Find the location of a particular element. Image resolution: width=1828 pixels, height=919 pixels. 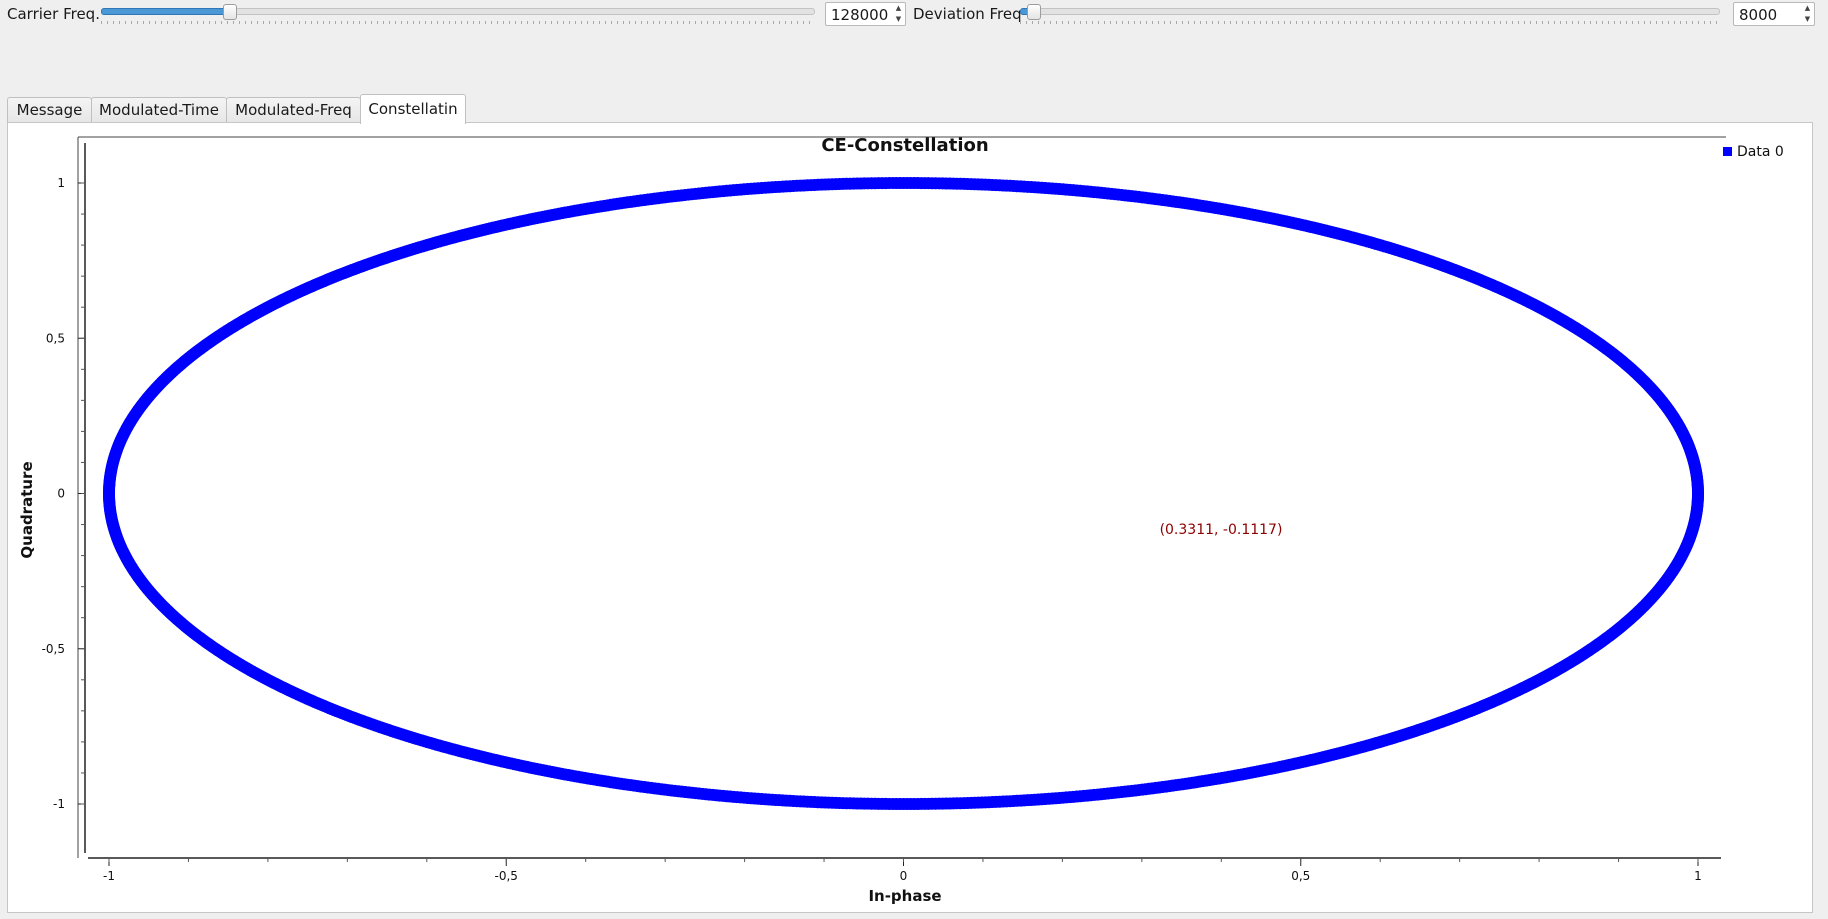

x-axis-label: In-phase is located at coordinates (904, 896).